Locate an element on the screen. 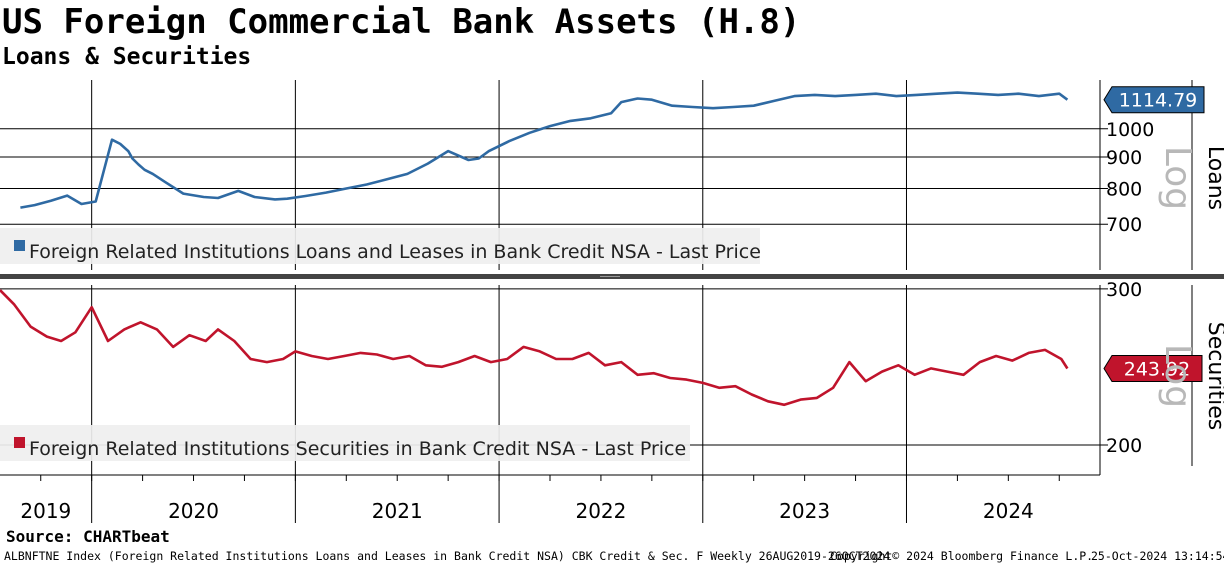 Image resolution: width=1224 pixels, height=566 pixels. securities-y-tick-label: 200 is located at coordinates (1124, 446).